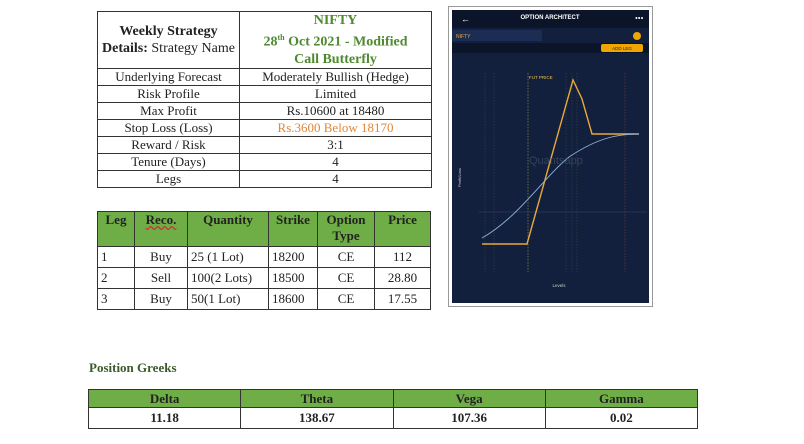 The image size is (804, 444). I want to click on detail-row: Risk Profile Limited, so click(264, 93).